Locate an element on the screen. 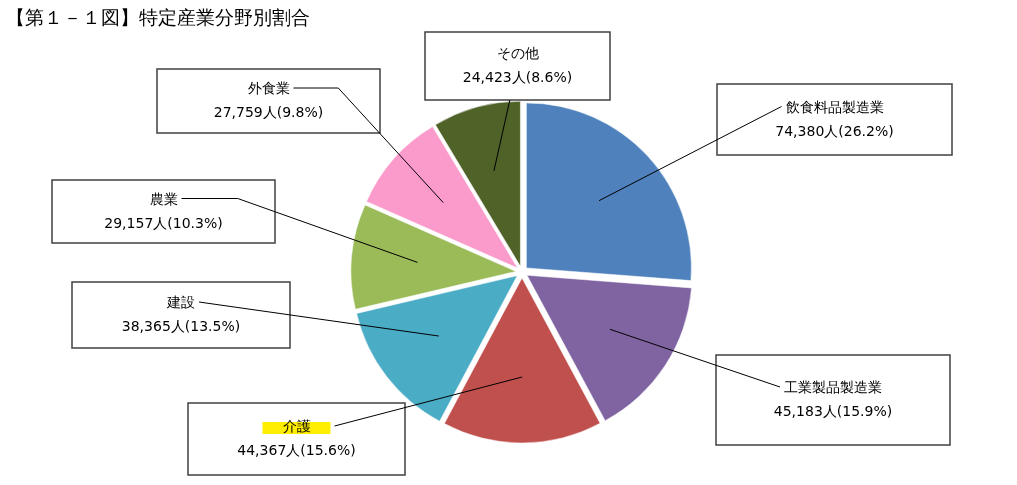 The height and width of the screenshot is (485, 1017). data-label: 44,367人(15.6%) is located at coordinates (296, 450).